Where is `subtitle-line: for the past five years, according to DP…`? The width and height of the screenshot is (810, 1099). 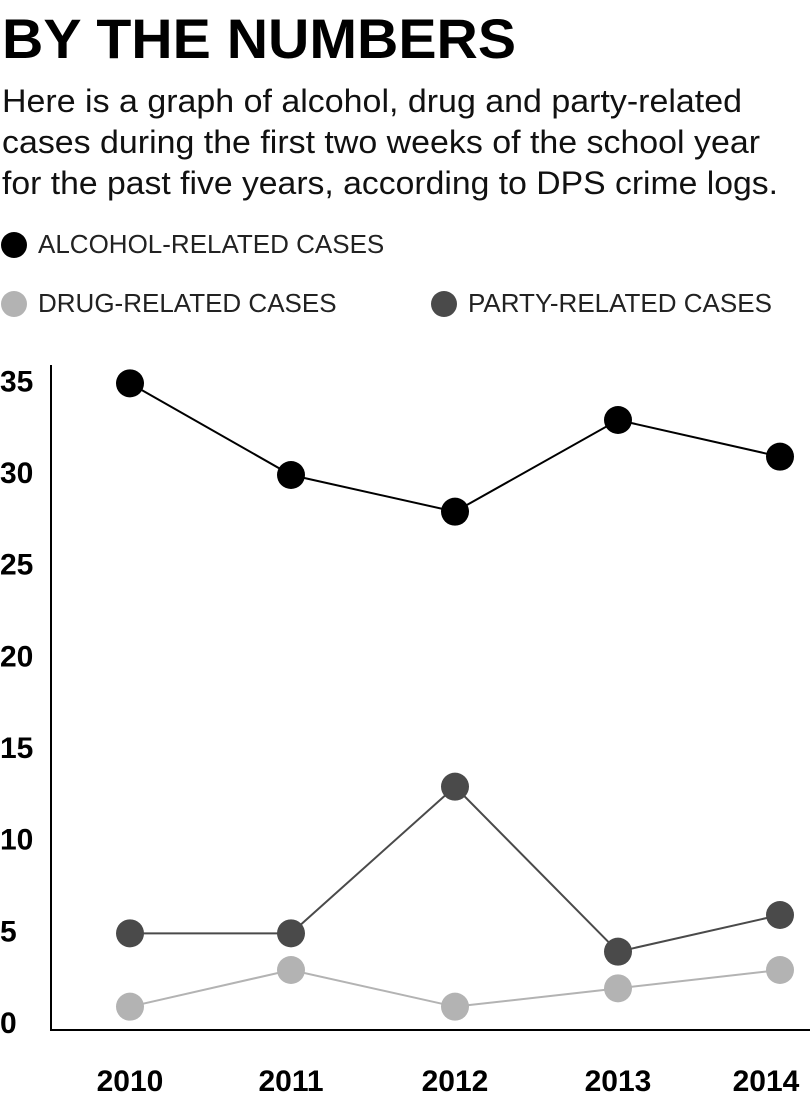
subtitle-line: for the past five years, according to DP… is located at coordinates (390, 183).